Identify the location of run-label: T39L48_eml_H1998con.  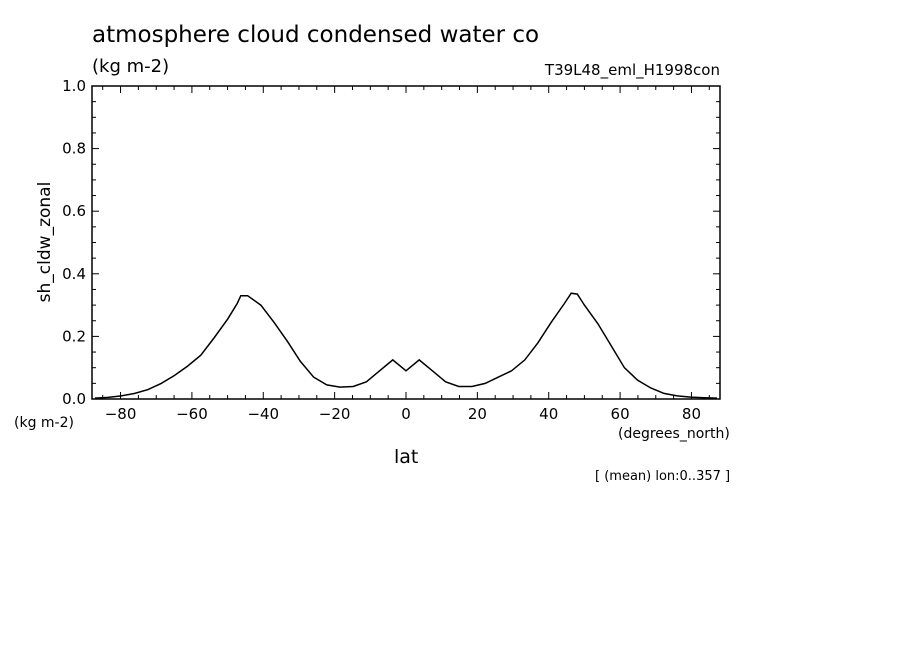
(632, 70).